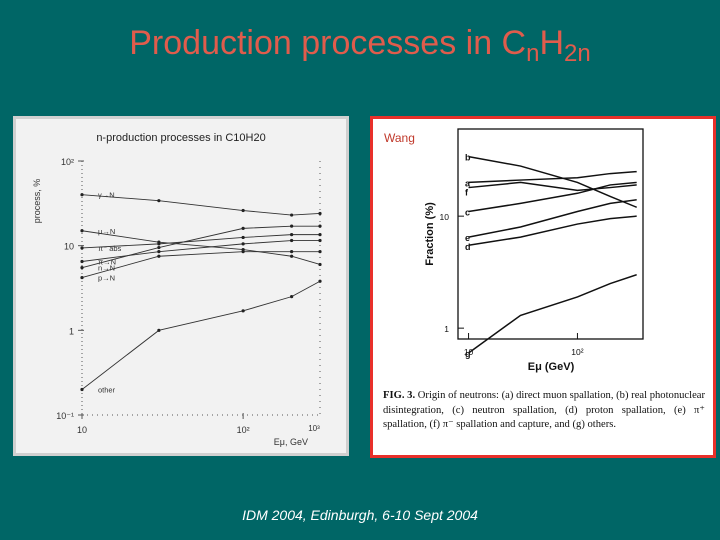 The width and height of the screenshot is (720, 540). Describe the element at coordinates (552, 186) in the screenshot. I see `series-line-f` at that location.